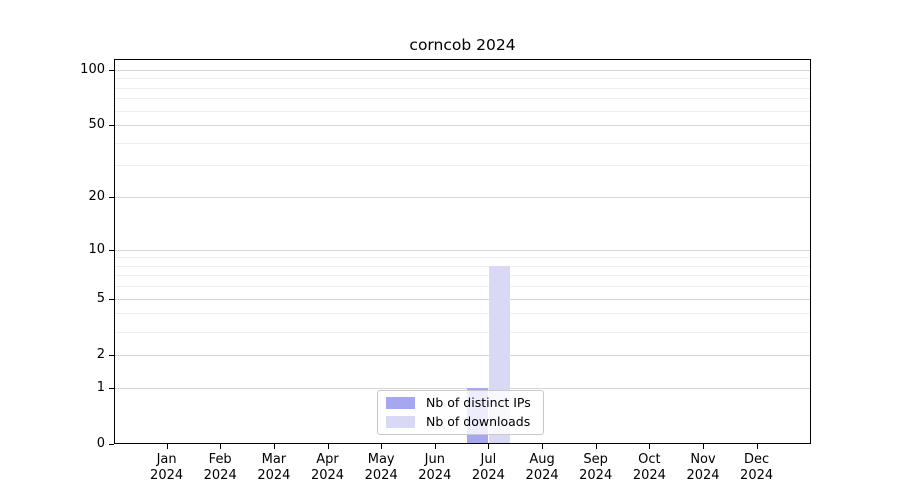 The width and height of the screenshot is (900, 500). I want to click on legend-row: Nb of downloads, so click(460, 422).